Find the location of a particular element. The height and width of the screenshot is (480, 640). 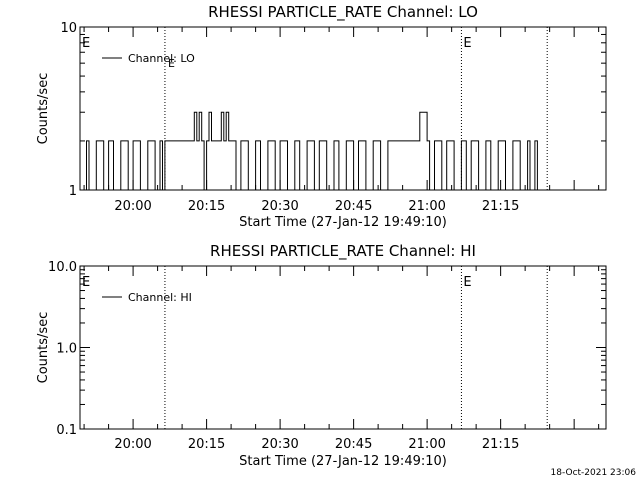

panel-2-ytick-label: 10.0 is located at coordinates (62, 267).